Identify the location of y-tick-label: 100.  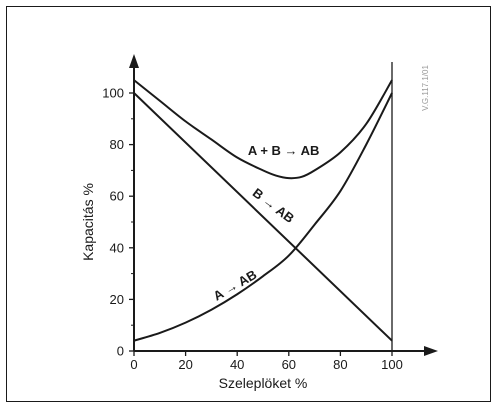
(113, 93).